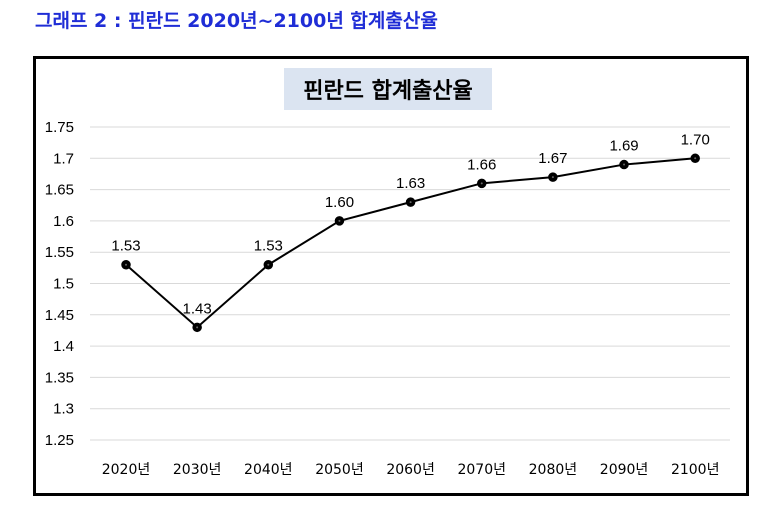  What do you see at coordinates (481, 470) in the screenshot?
I see `x-tick-label: 2070년` at bounding box center [481, 470].